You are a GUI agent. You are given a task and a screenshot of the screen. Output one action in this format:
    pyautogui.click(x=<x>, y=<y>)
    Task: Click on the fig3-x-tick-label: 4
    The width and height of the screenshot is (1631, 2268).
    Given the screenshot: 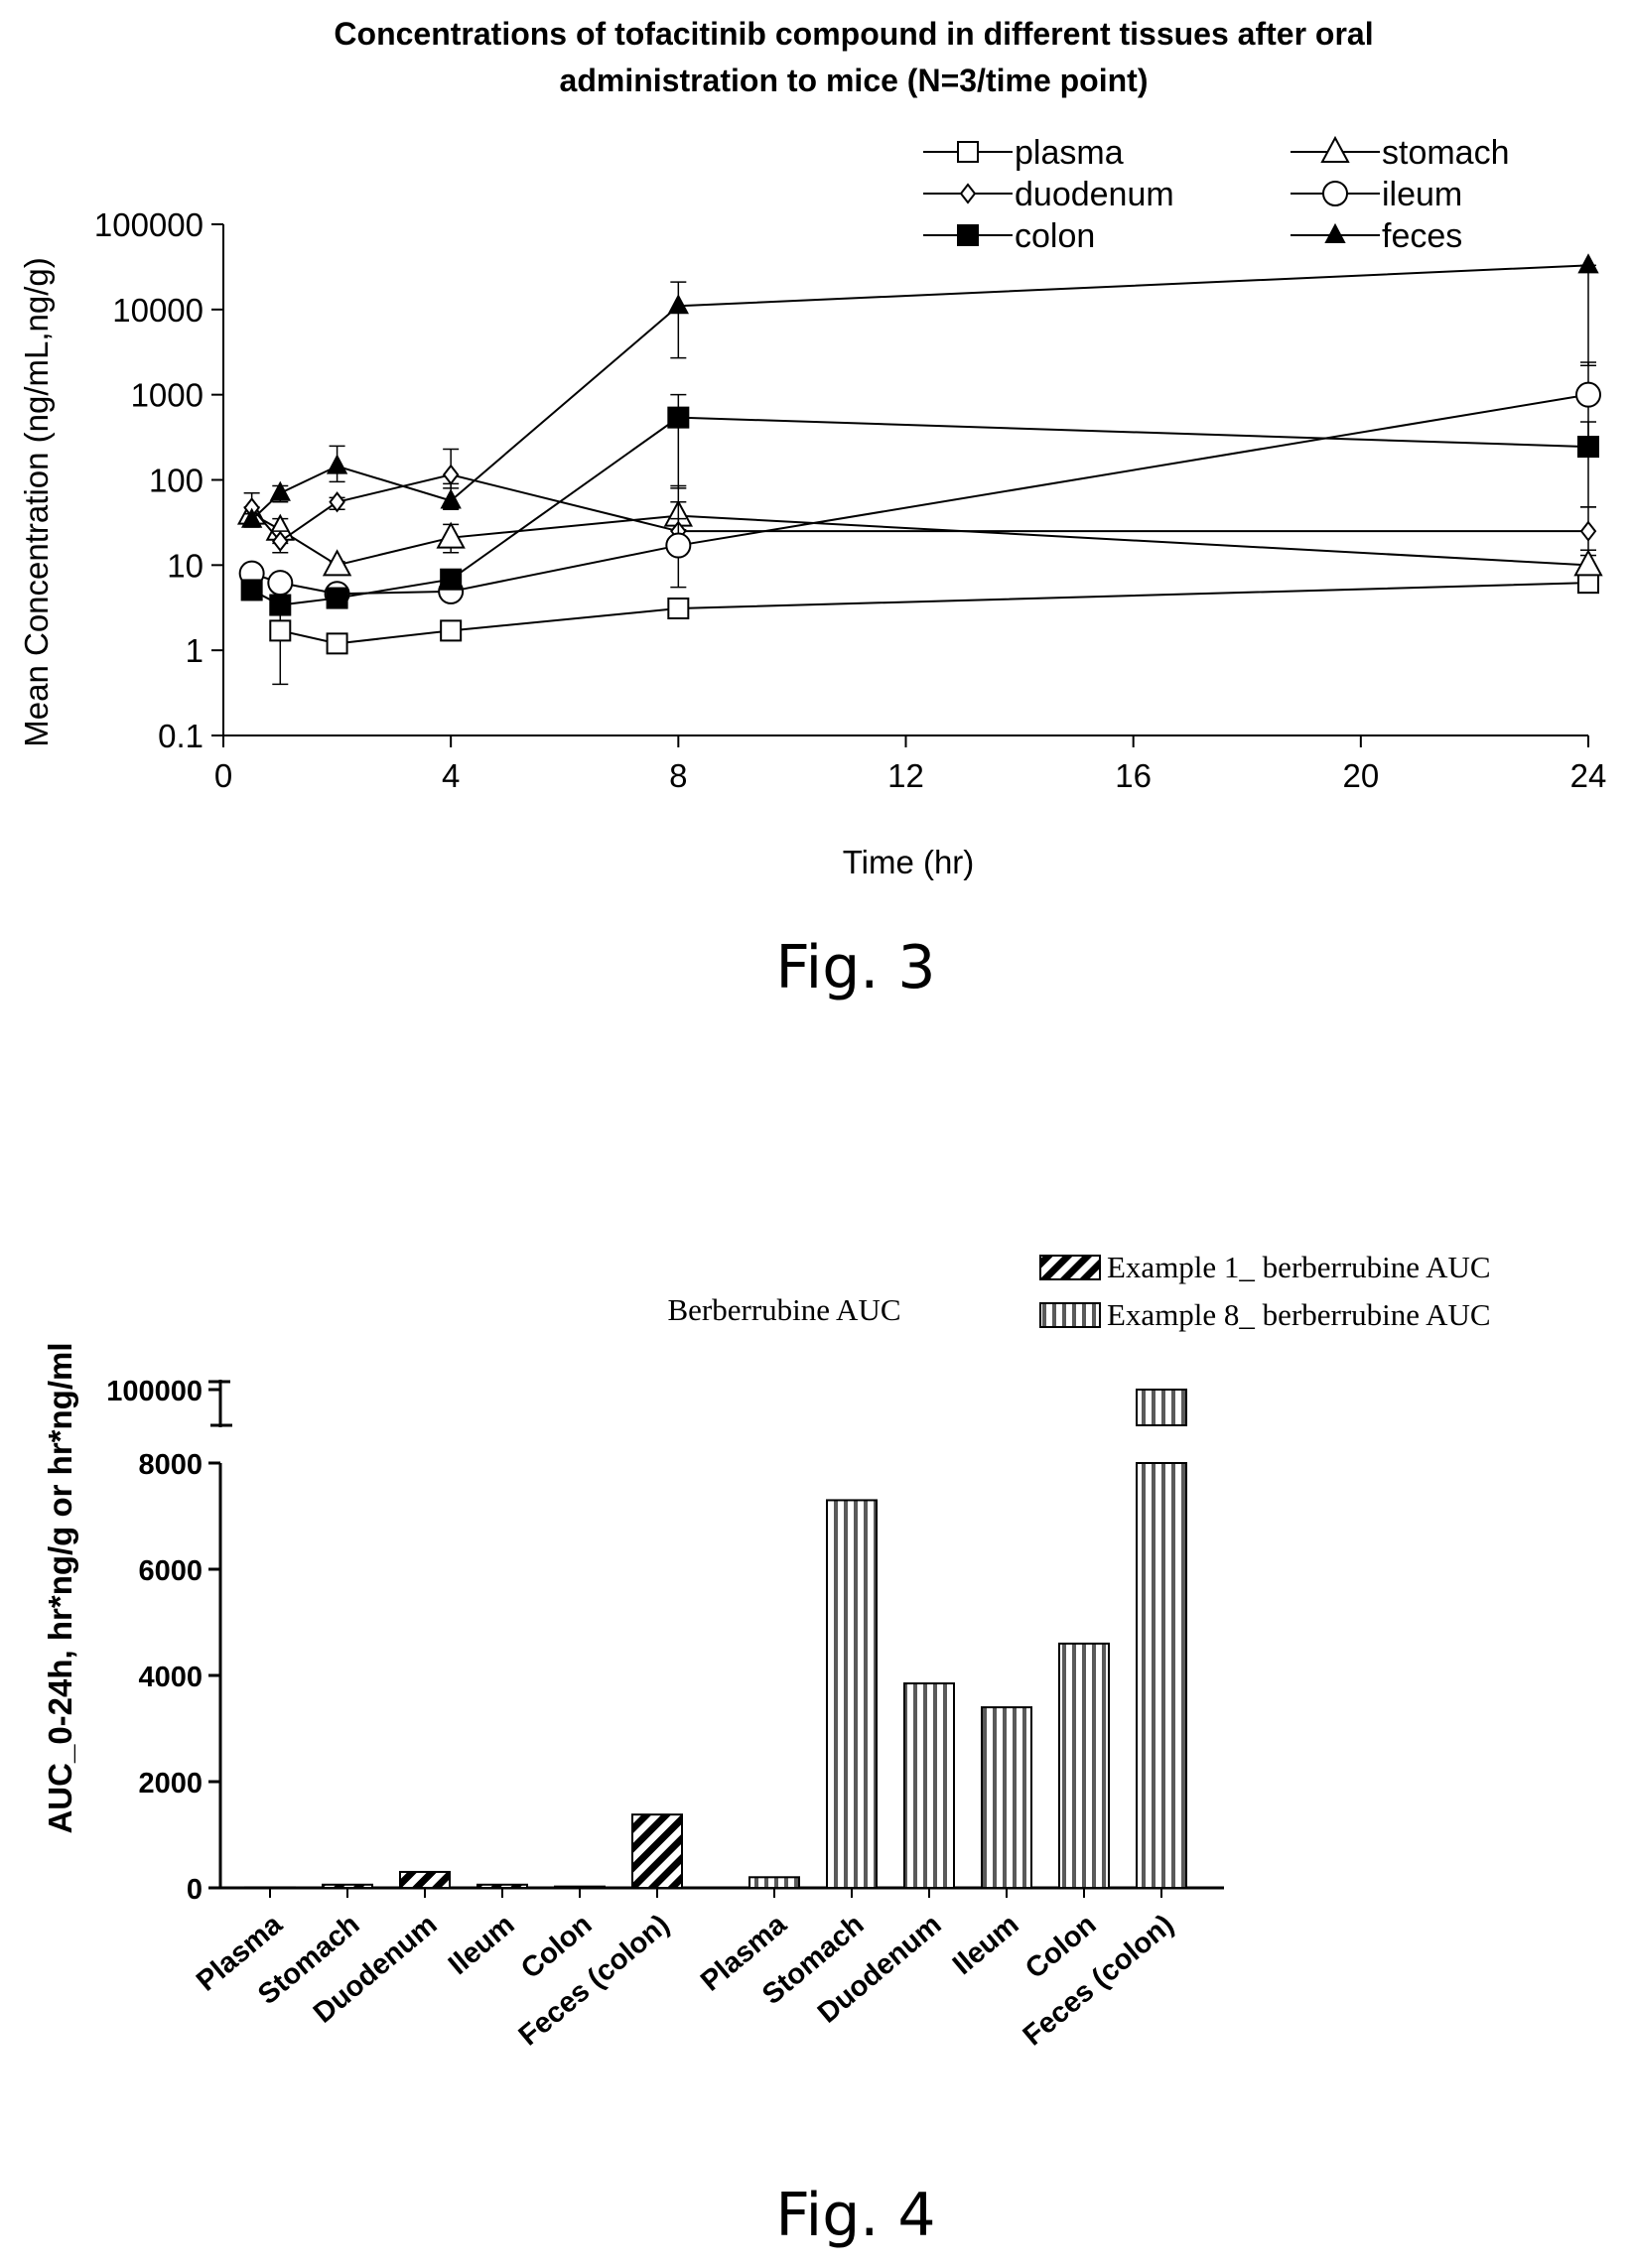 What is the action you would take?
    pyautogui.click(x=451, y=776)
    